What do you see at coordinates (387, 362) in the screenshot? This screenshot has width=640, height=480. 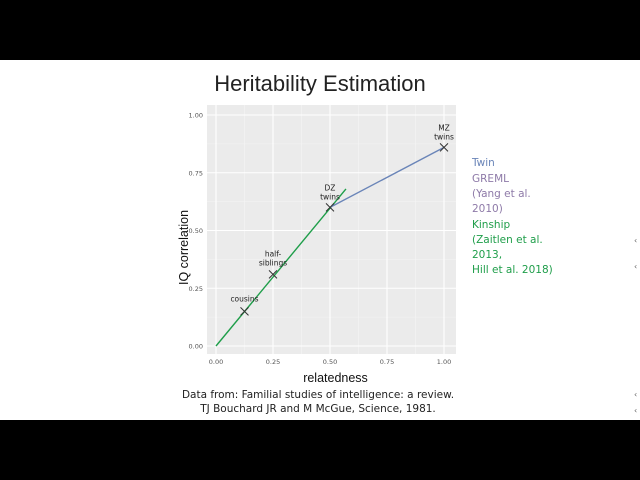 I see `x-tick-label: 0.75` at bounding box center [387, 362].